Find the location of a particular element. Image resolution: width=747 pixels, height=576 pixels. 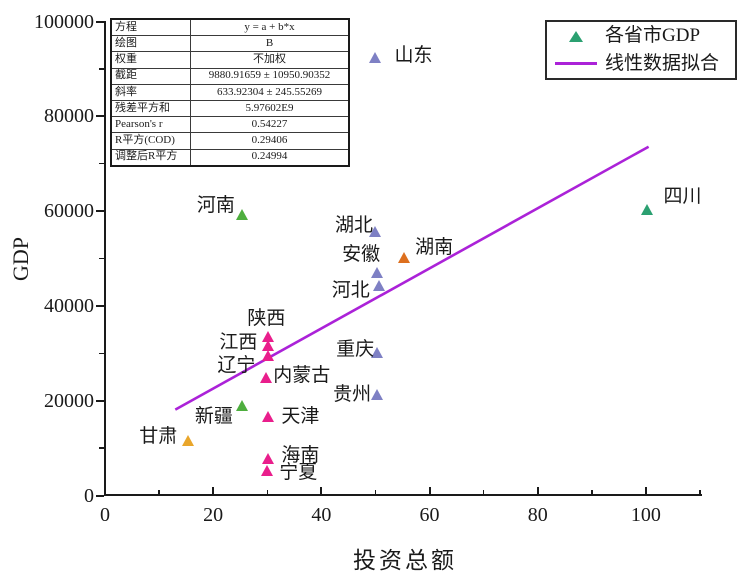

stats-row-label: 截距 is located at coordinates (150, 76).